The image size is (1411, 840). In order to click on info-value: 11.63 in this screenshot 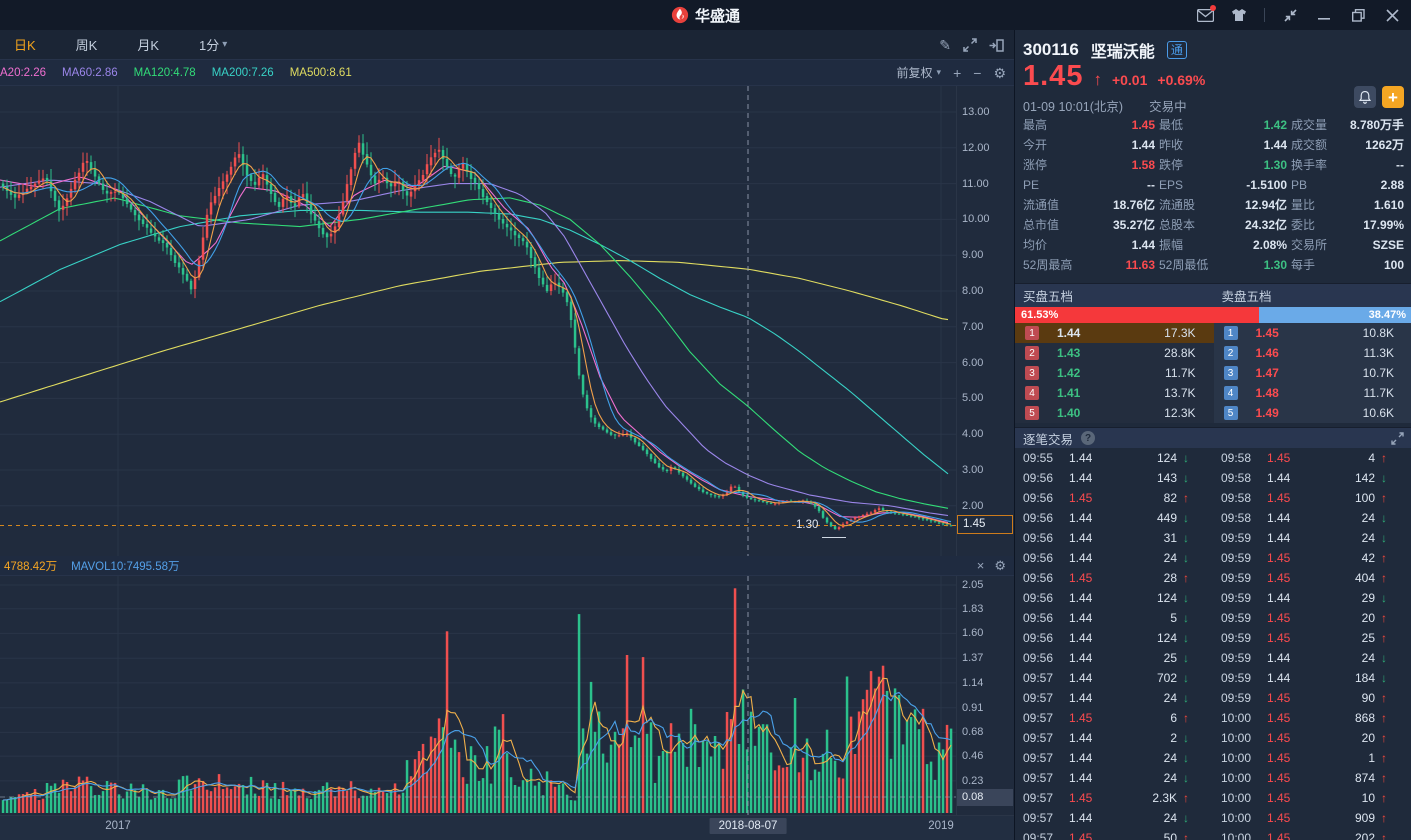, I will do `click(1140, 265)`.